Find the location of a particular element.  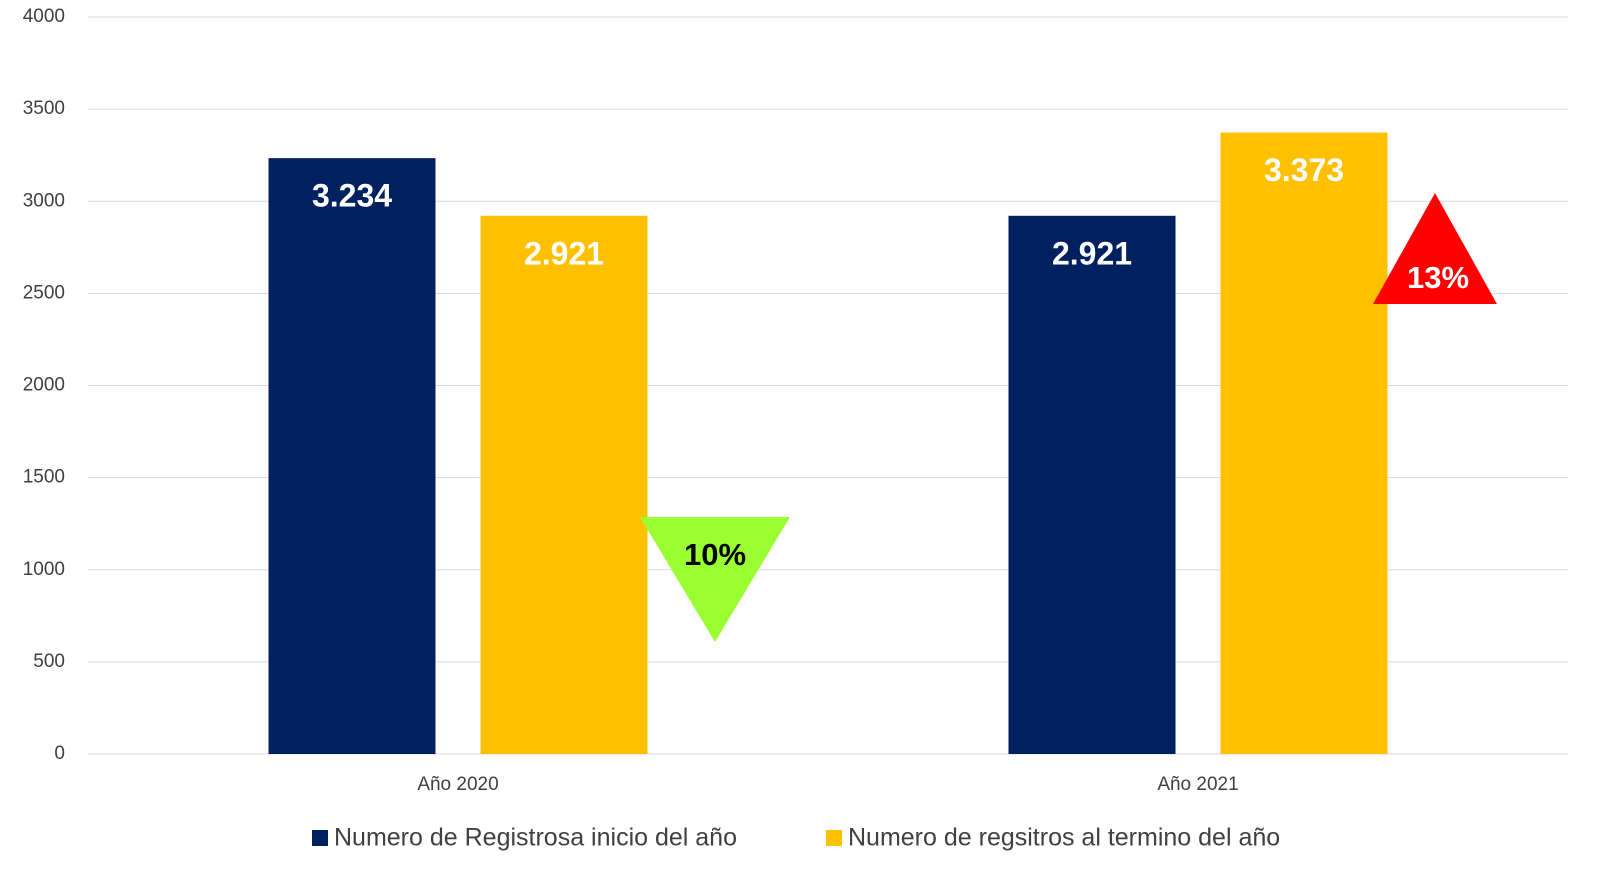

legend-label: Numero de Registrosa inicio del año is located at coordinates (535, 838).